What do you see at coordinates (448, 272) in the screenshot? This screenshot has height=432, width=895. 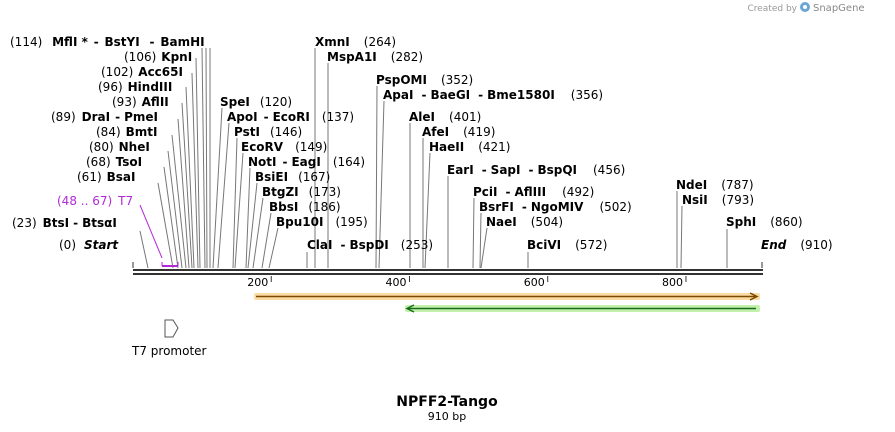 I see `sequence-backbone` at bounding box center [448, 272].